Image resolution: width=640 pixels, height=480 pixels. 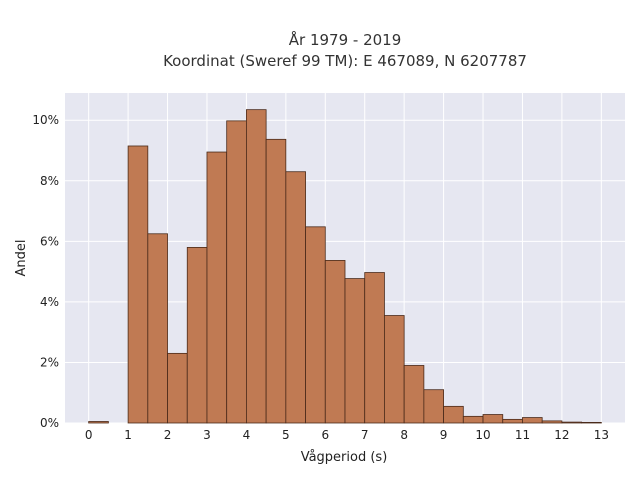 What do you see at coordinates (45, 271) in the screenshot?
I see `y-tick-labels: 0% 2% 4% 6% 8% 10%` at bounding box center [45, 271].